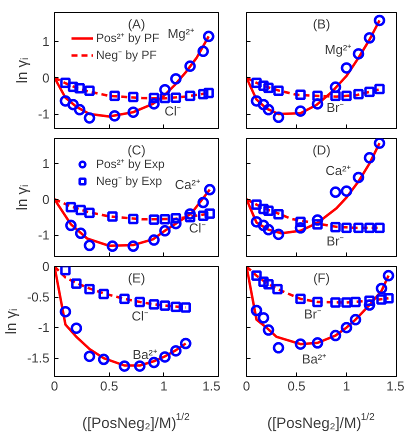  Describe the element at coordinates (321, 24) in the screenshot. I see `chart-title: (B)` at that location.